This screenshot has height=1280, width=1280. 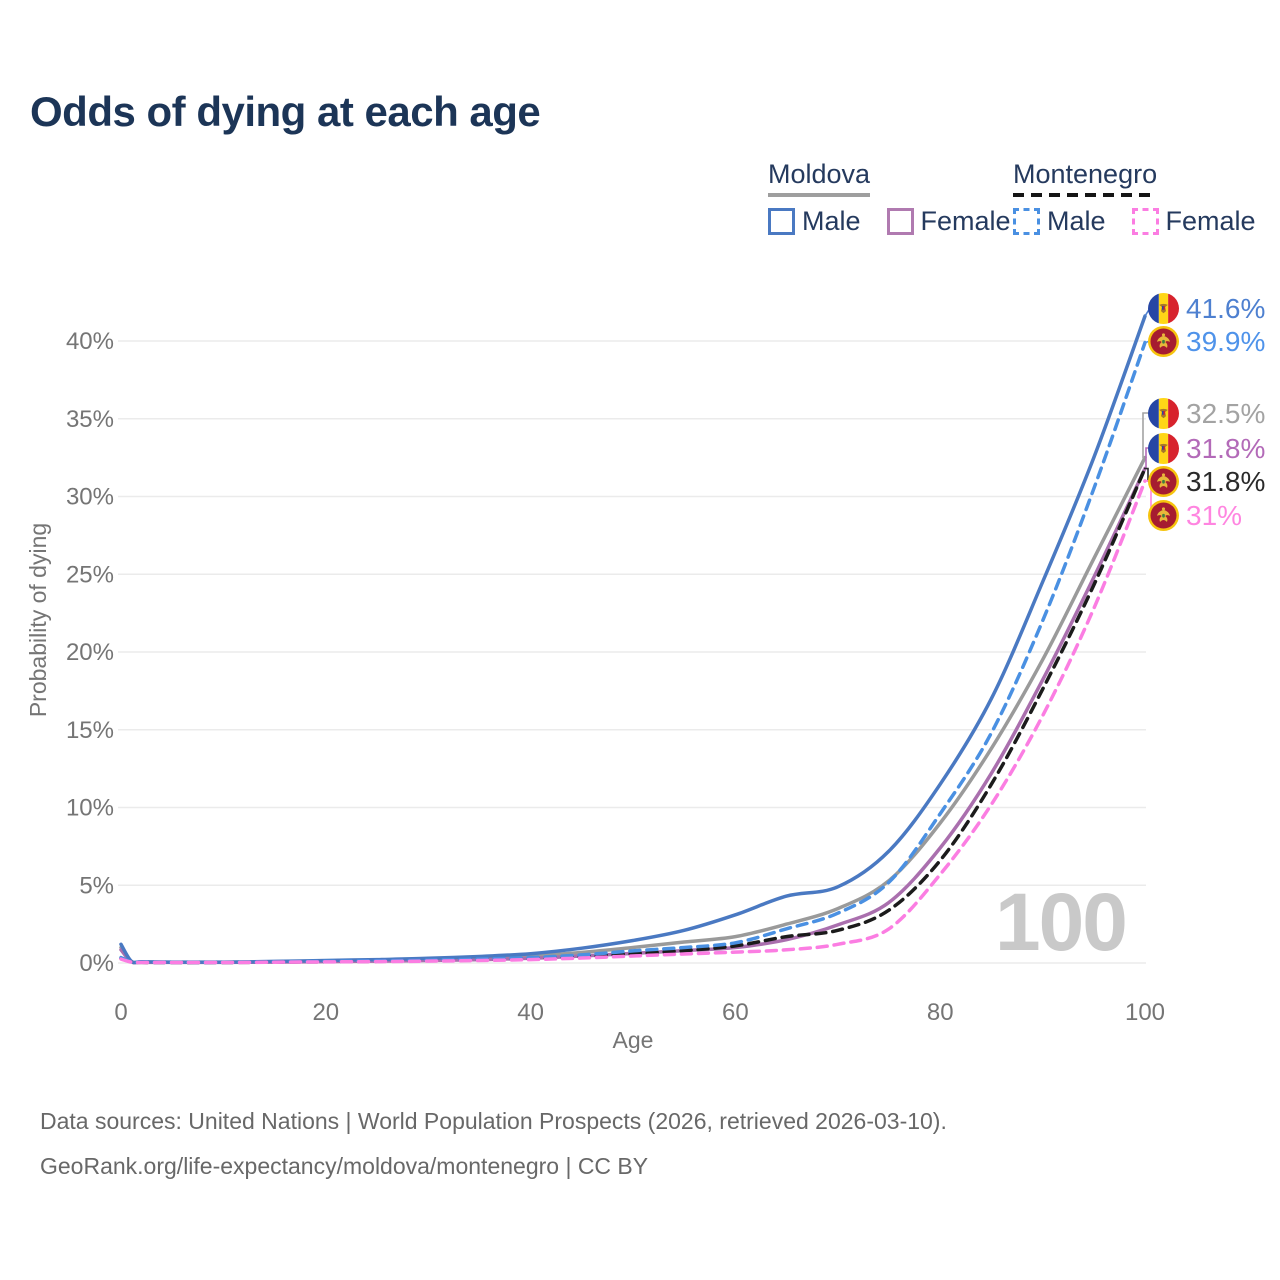 What do you see at coordinates (640, 204) in the screenshot?
I see `legend: Moldova Male Female Montenegro Male Female` at bounding box center [640, 204].